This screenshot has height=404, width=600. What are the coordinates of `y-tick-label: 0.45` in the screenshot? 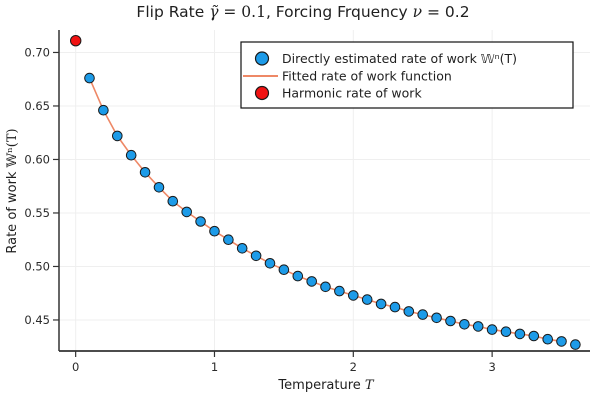 It's located at (37, 320).